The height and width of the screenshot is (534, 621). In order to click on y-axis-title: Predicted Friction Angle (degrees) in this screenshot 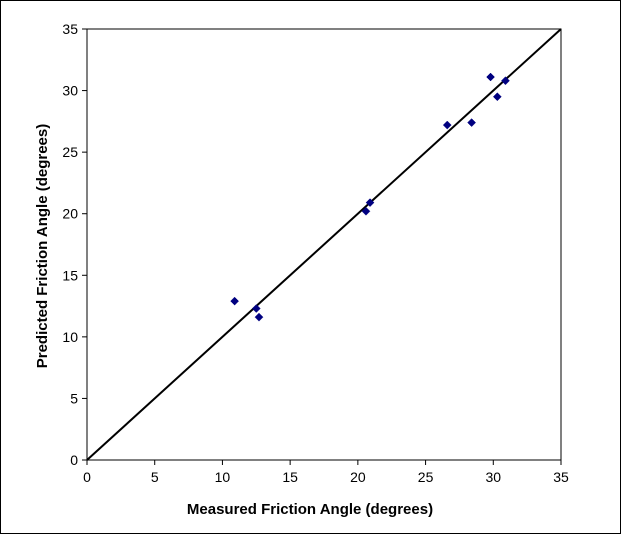, I will do `click(42, 246)`.